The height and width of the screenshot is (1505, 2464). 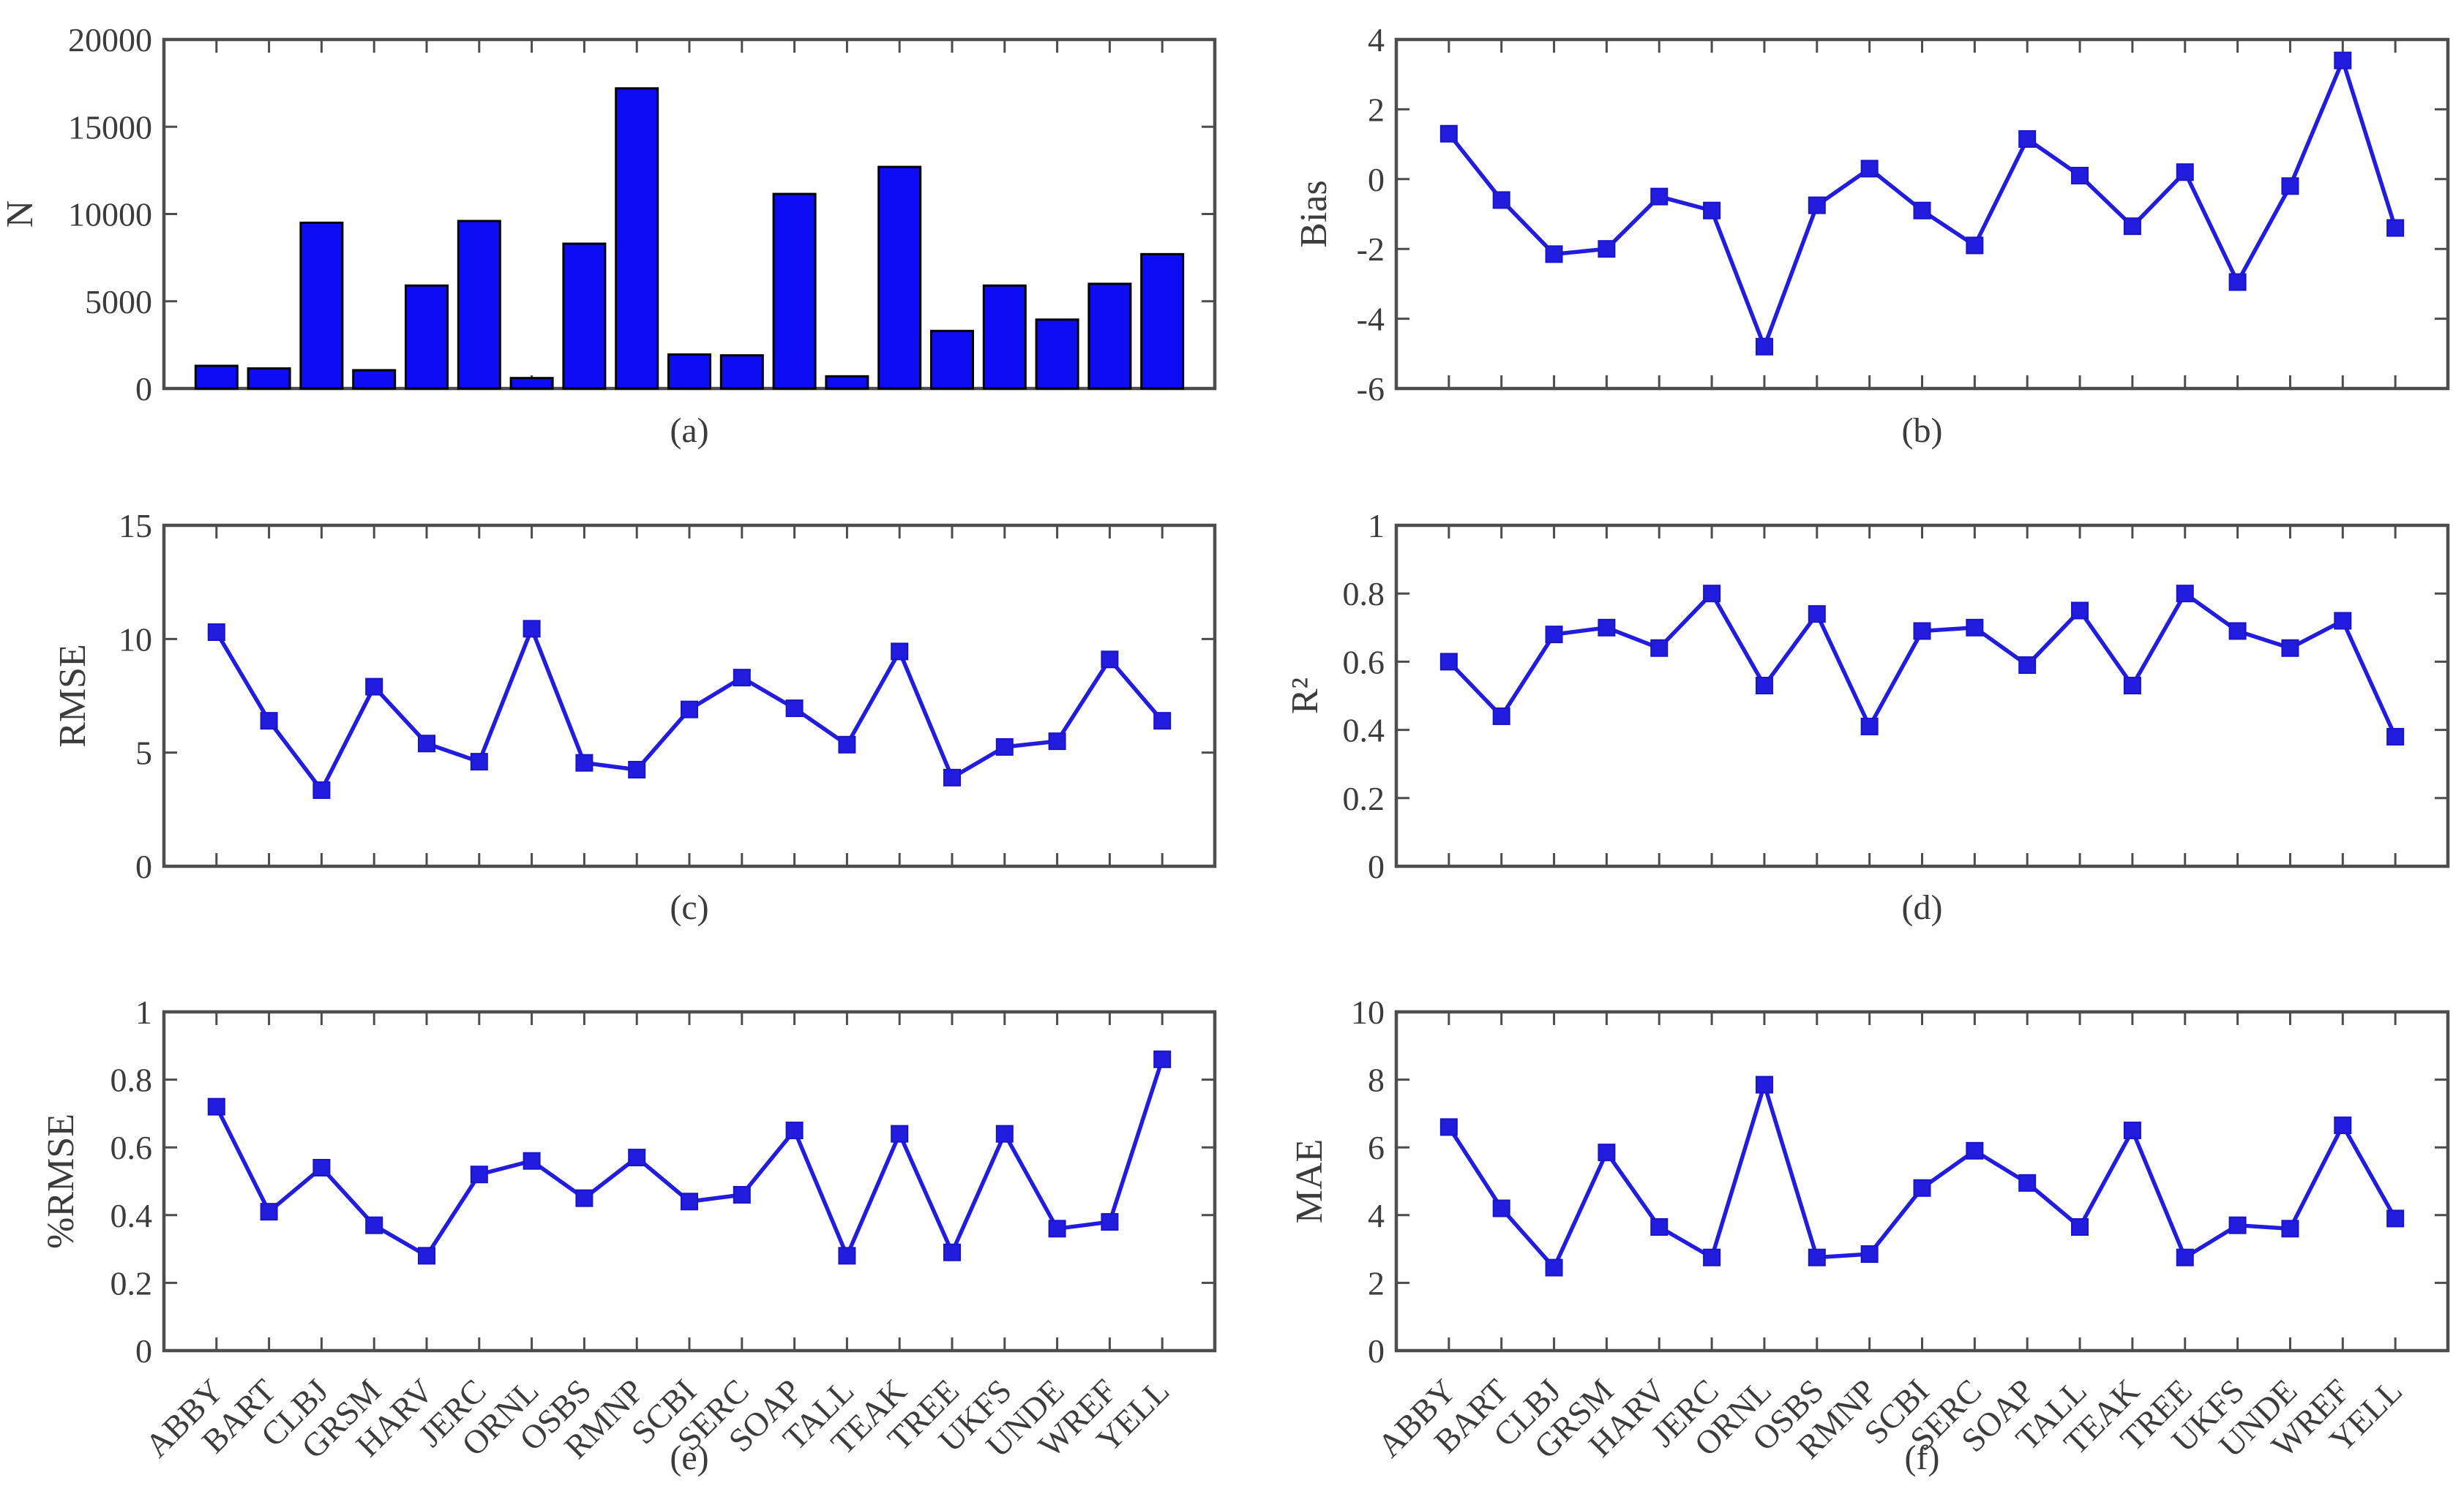 I want to click on y-tick-label: 8, so click(x=1377, y=1080).